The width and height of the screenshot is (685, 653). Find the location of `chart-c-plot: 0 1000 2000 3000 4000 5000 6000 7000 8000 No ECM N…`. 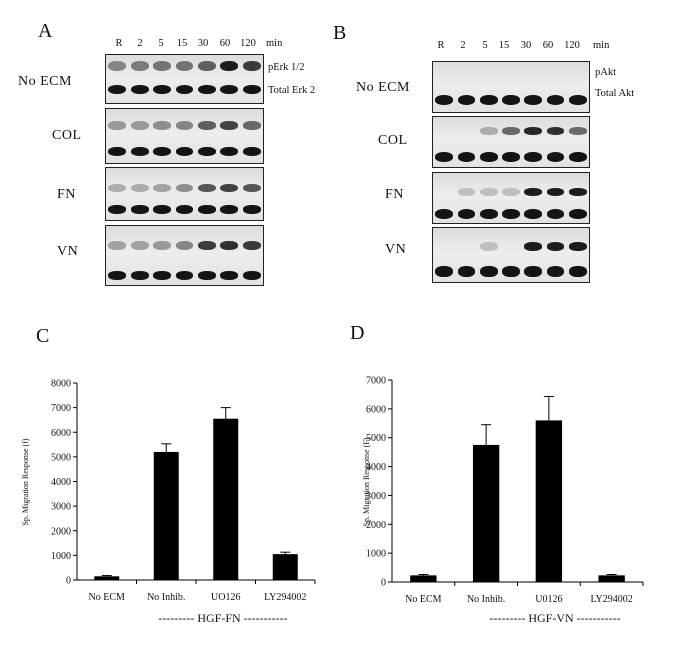

chart-c-plot: 0 1000 2000 3000 4000 5000 6000 7000 8000 No ECM N… is located at coordinates (183, 491).